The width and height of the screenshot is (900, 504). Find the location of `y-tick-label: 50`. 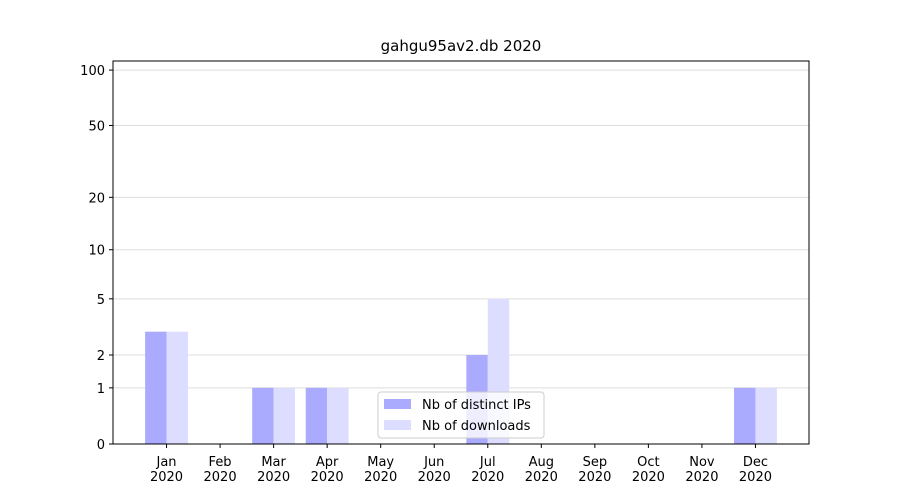

y-tick-label: 50 is located at coordinates (96, 126).